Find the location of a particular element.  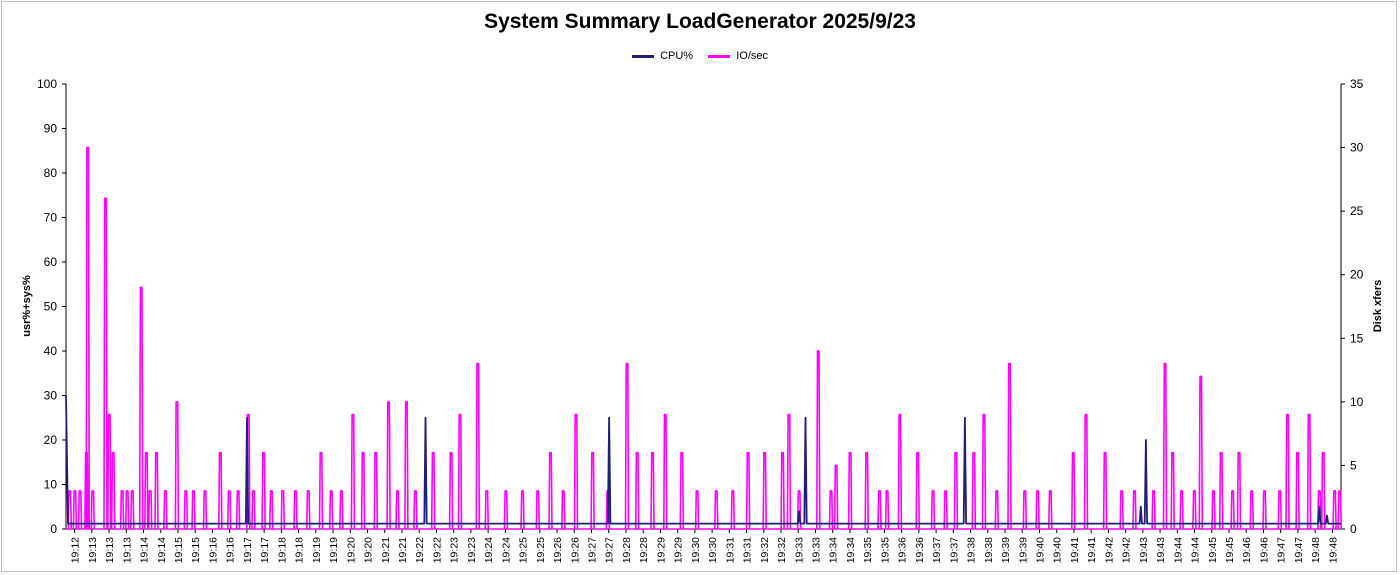

y-tick-label: 60 is located at coordinates (51, 262).